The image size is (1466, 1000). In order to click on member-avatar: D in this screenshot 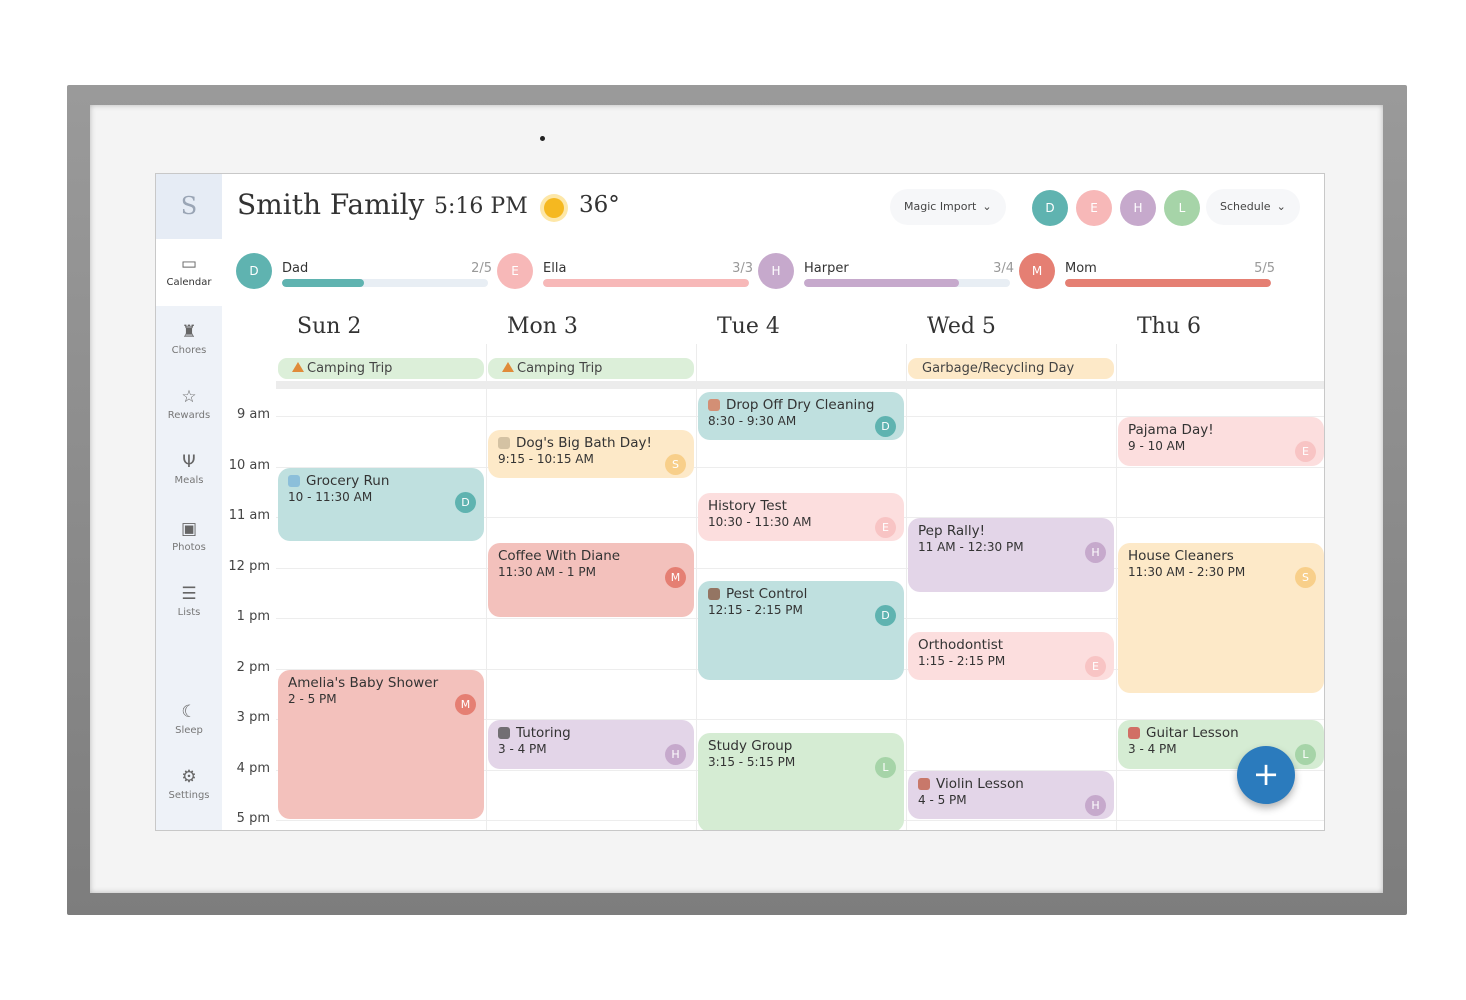, I will do `click(1050, 208)`.